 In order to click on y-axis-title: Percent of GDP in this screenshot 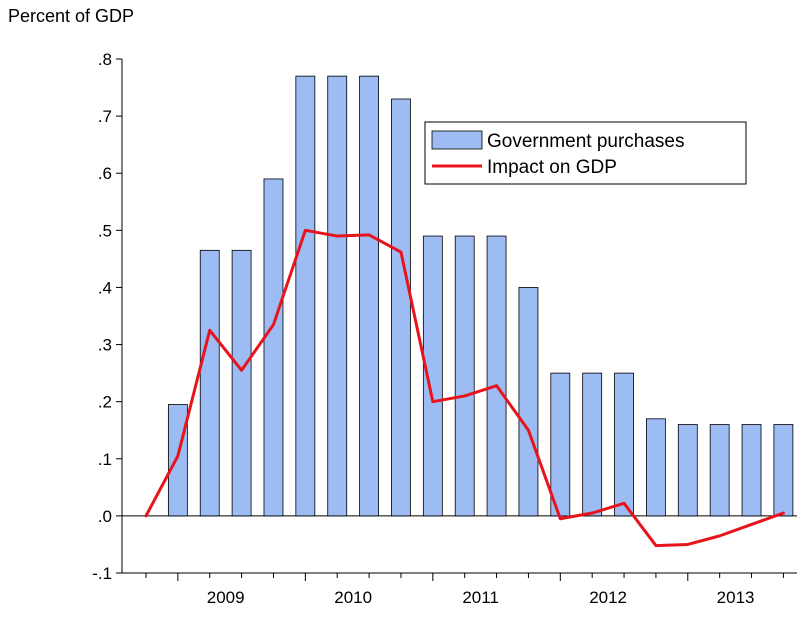, I will do `click(71, 16)`.